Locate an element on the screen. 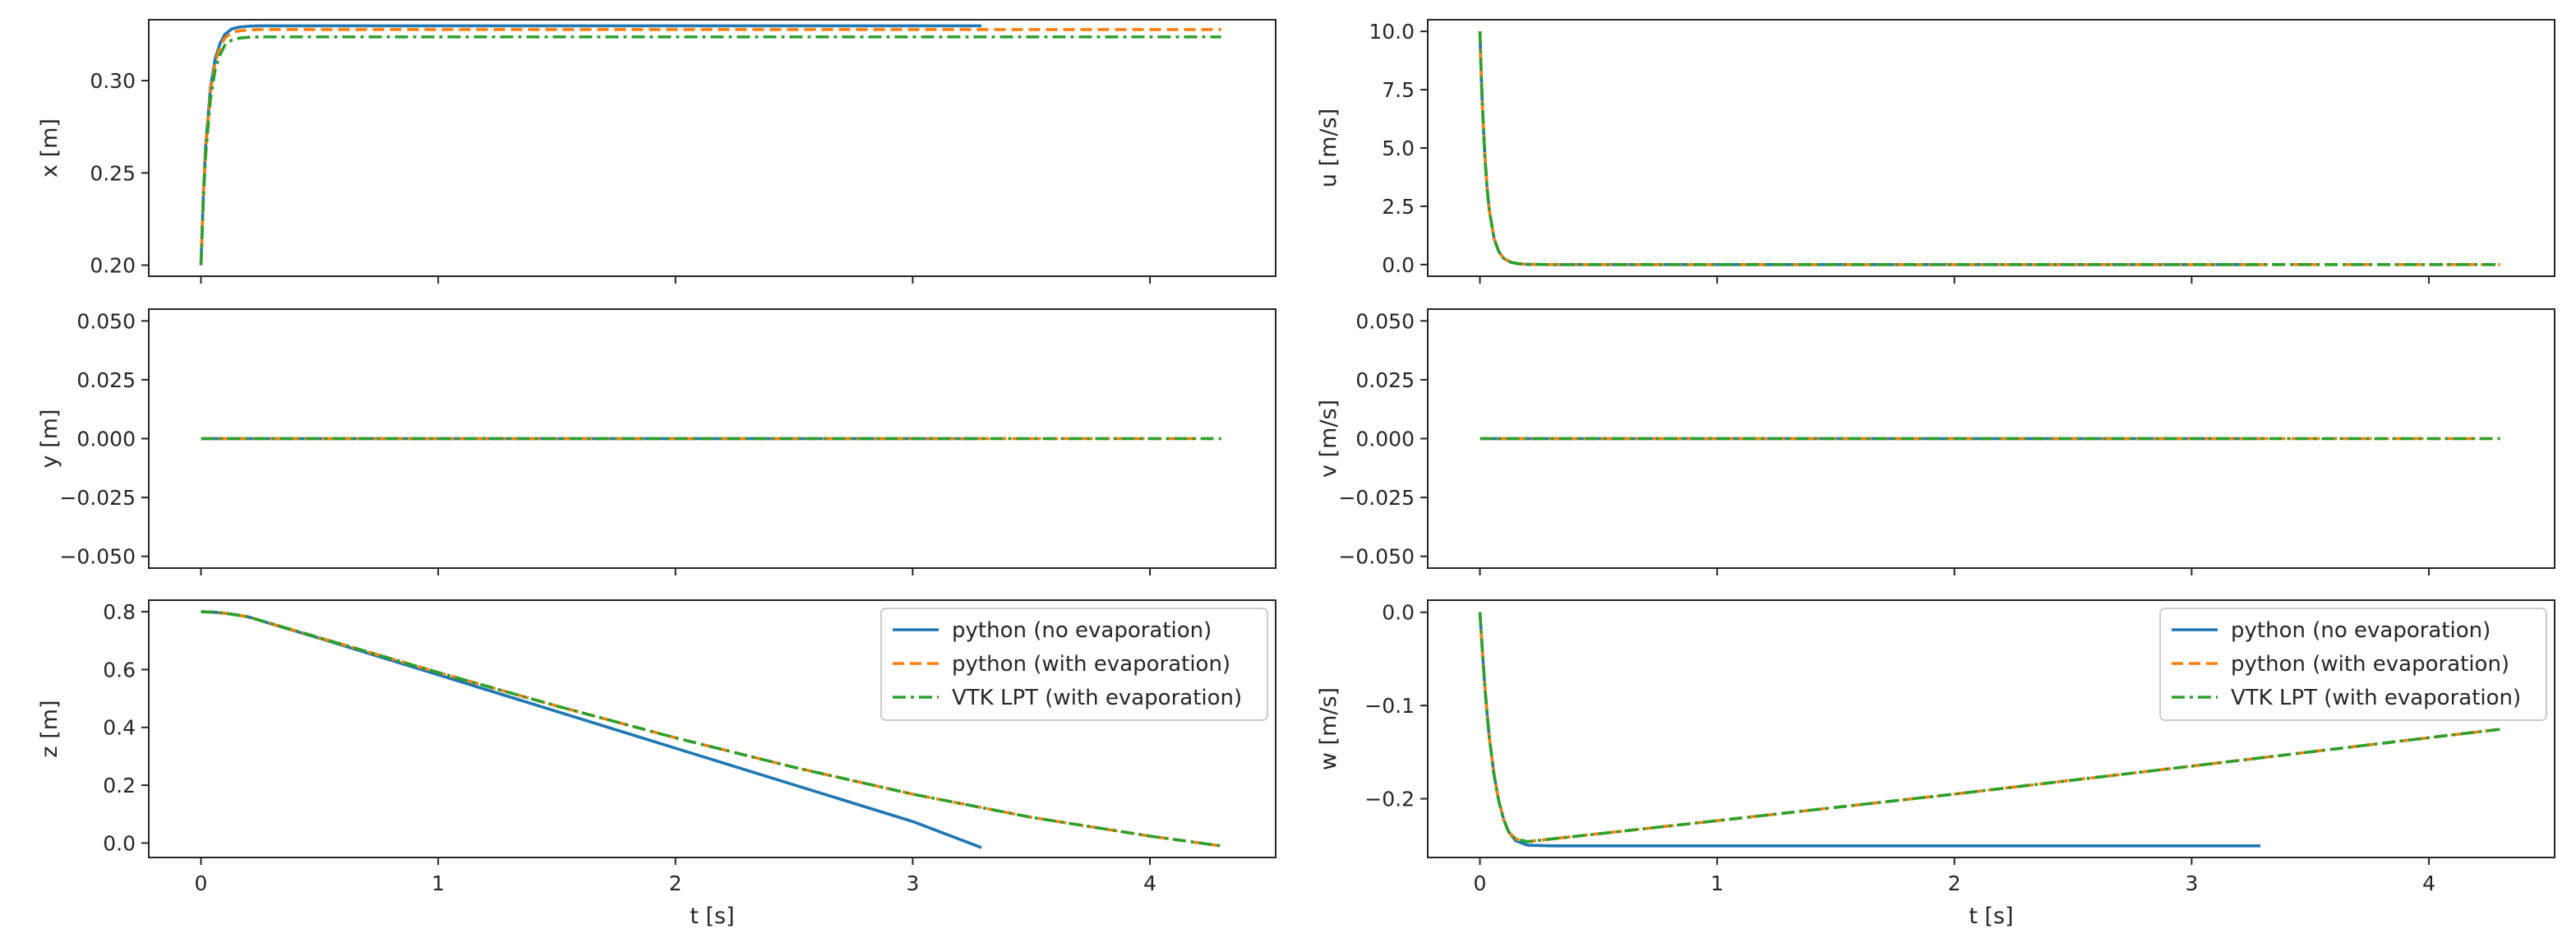 This screenshot has width=2576, height=943. ylabel-x: x [m] is located at coordinates (50, 148).